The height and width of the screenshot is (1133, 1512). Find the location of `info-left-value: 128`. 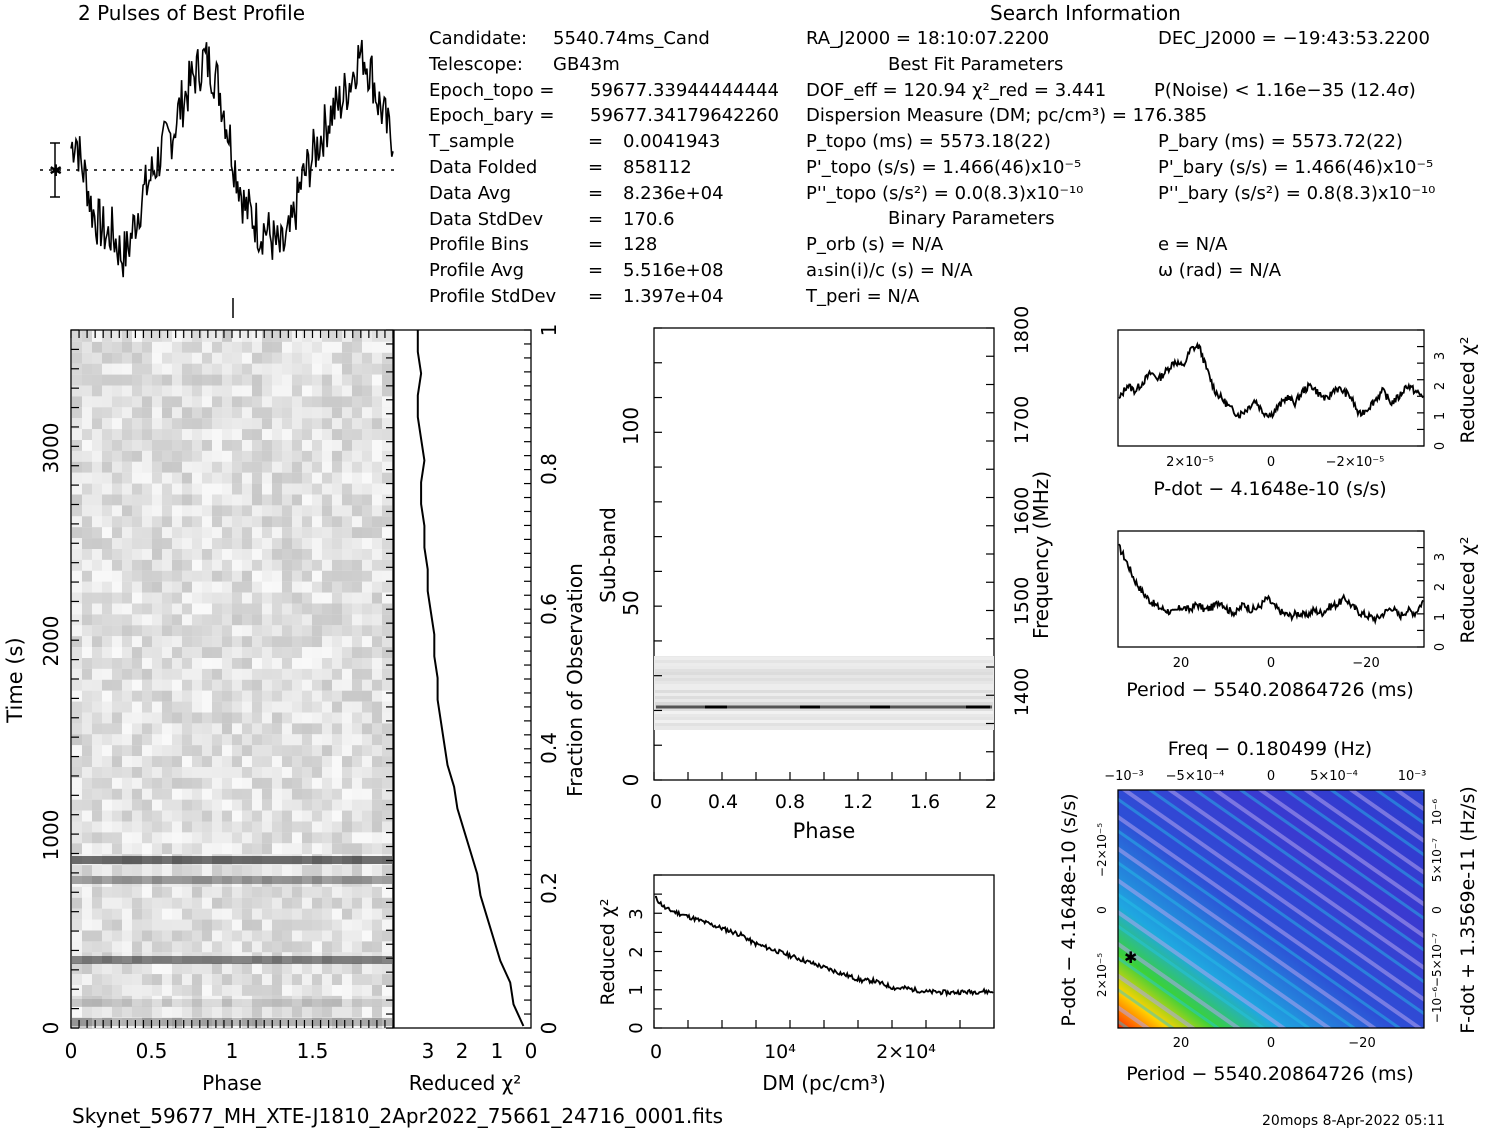

info-left-value: 128 is located at coordinates (640, 245).